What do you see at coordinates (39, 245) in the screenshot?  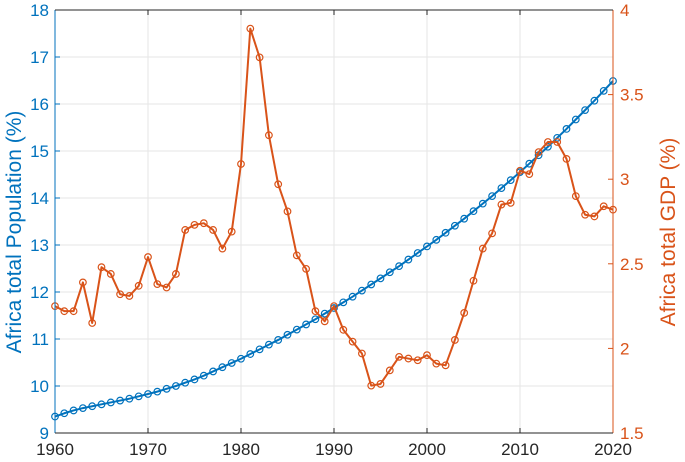 I see `left-tick-label: 13` at bounding box center [39, 245].